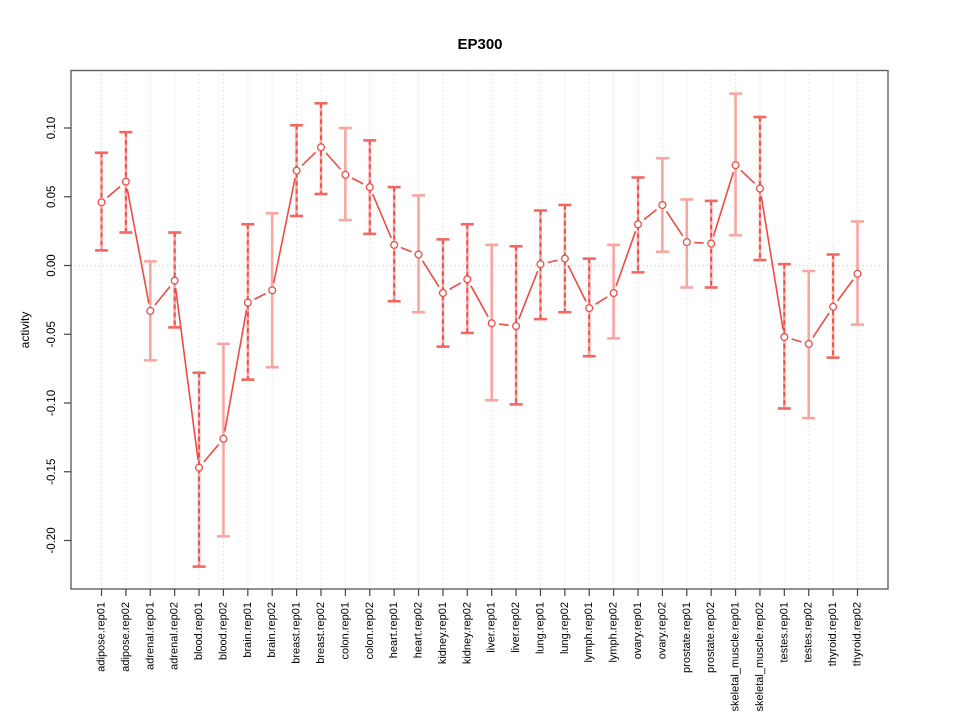  What do you see at coordinates (52, 128) in the screenshot?
I see `y-tick-label: 0.10` at bounding box center [52, 128].